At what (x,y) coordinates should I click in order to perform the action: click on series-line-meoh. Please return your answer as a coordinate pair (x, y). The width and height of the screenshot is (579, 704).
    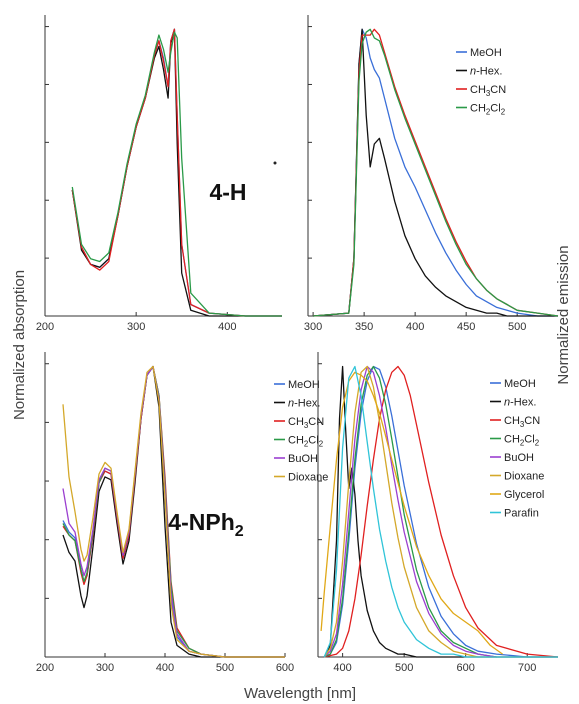
    Looking at the image, I should click on (176, 172).